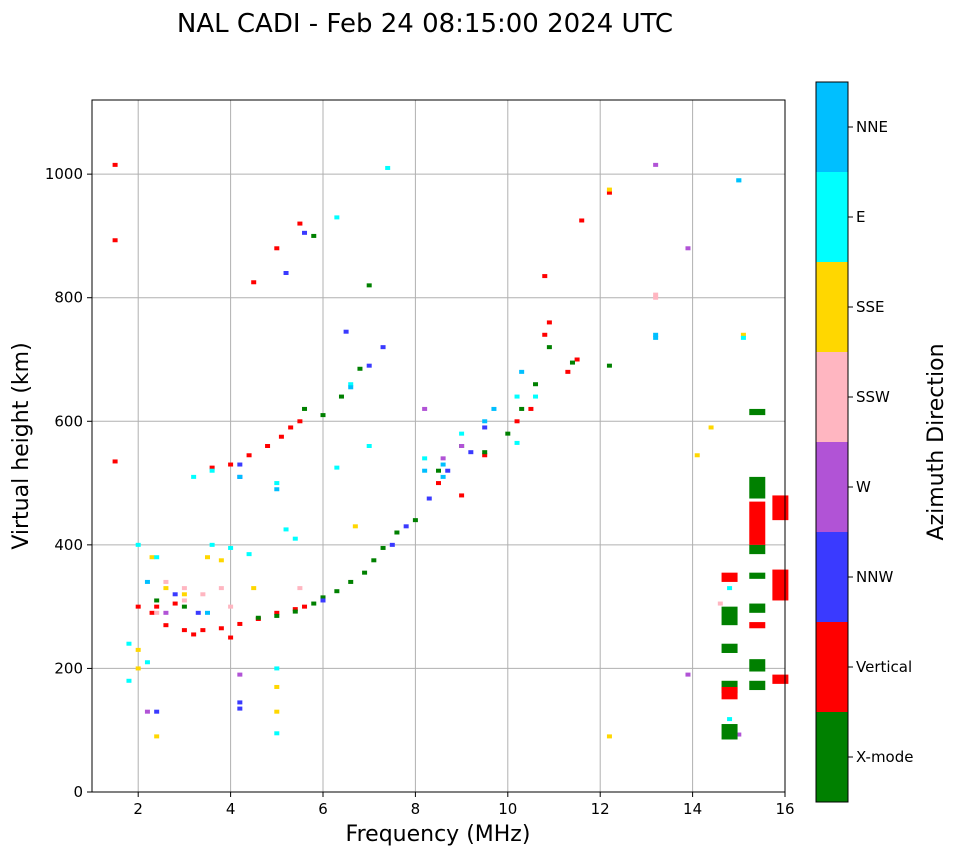  I want to click on colorbar-swatch-w, so click(832, 487).